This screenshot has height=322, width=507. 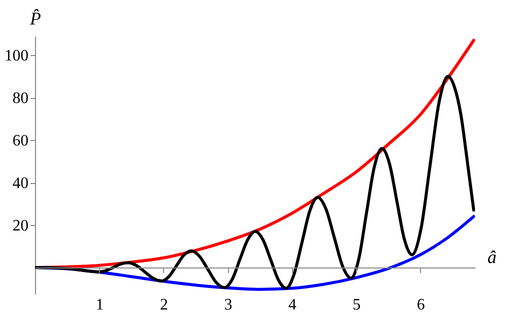 I want to click on x-tick-label: 2, so click(x=164, y=305).